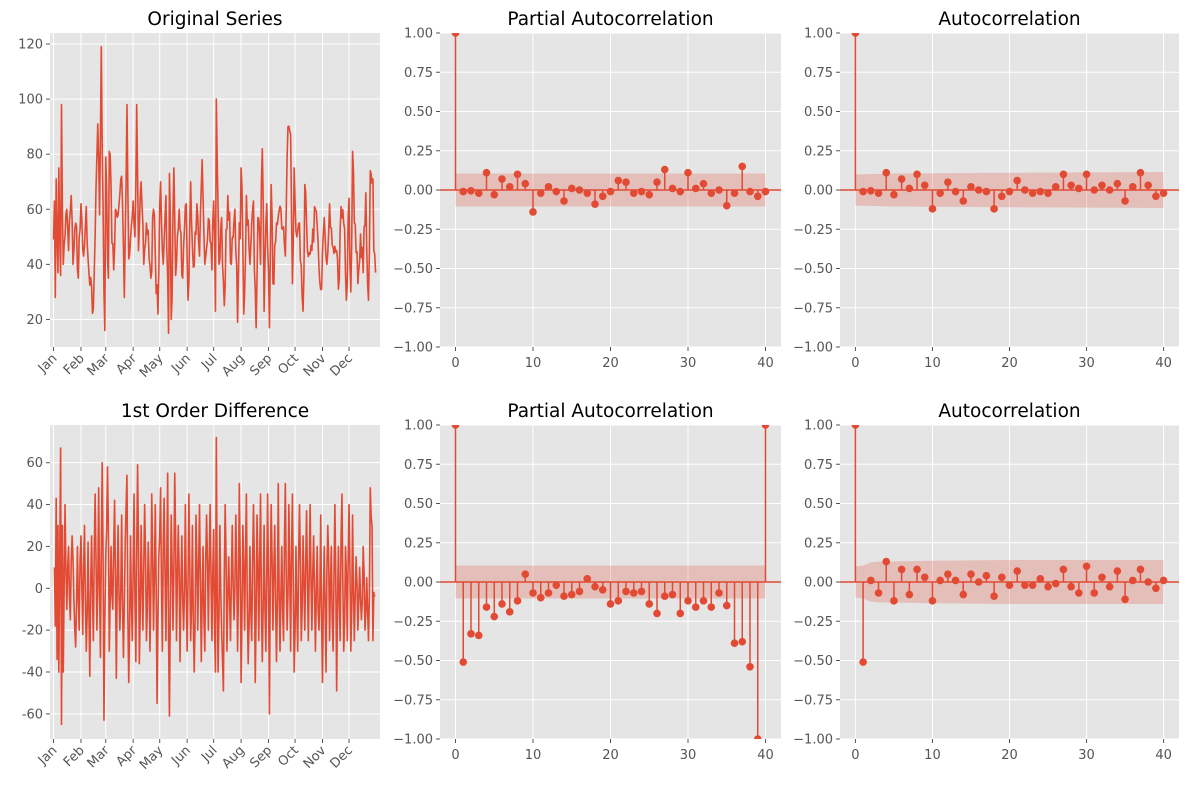  What do you see at coordinates (215, 411) in the screenshot?
I see `subplot-title: 1st Order Difference` at bounding box center [215, 411].